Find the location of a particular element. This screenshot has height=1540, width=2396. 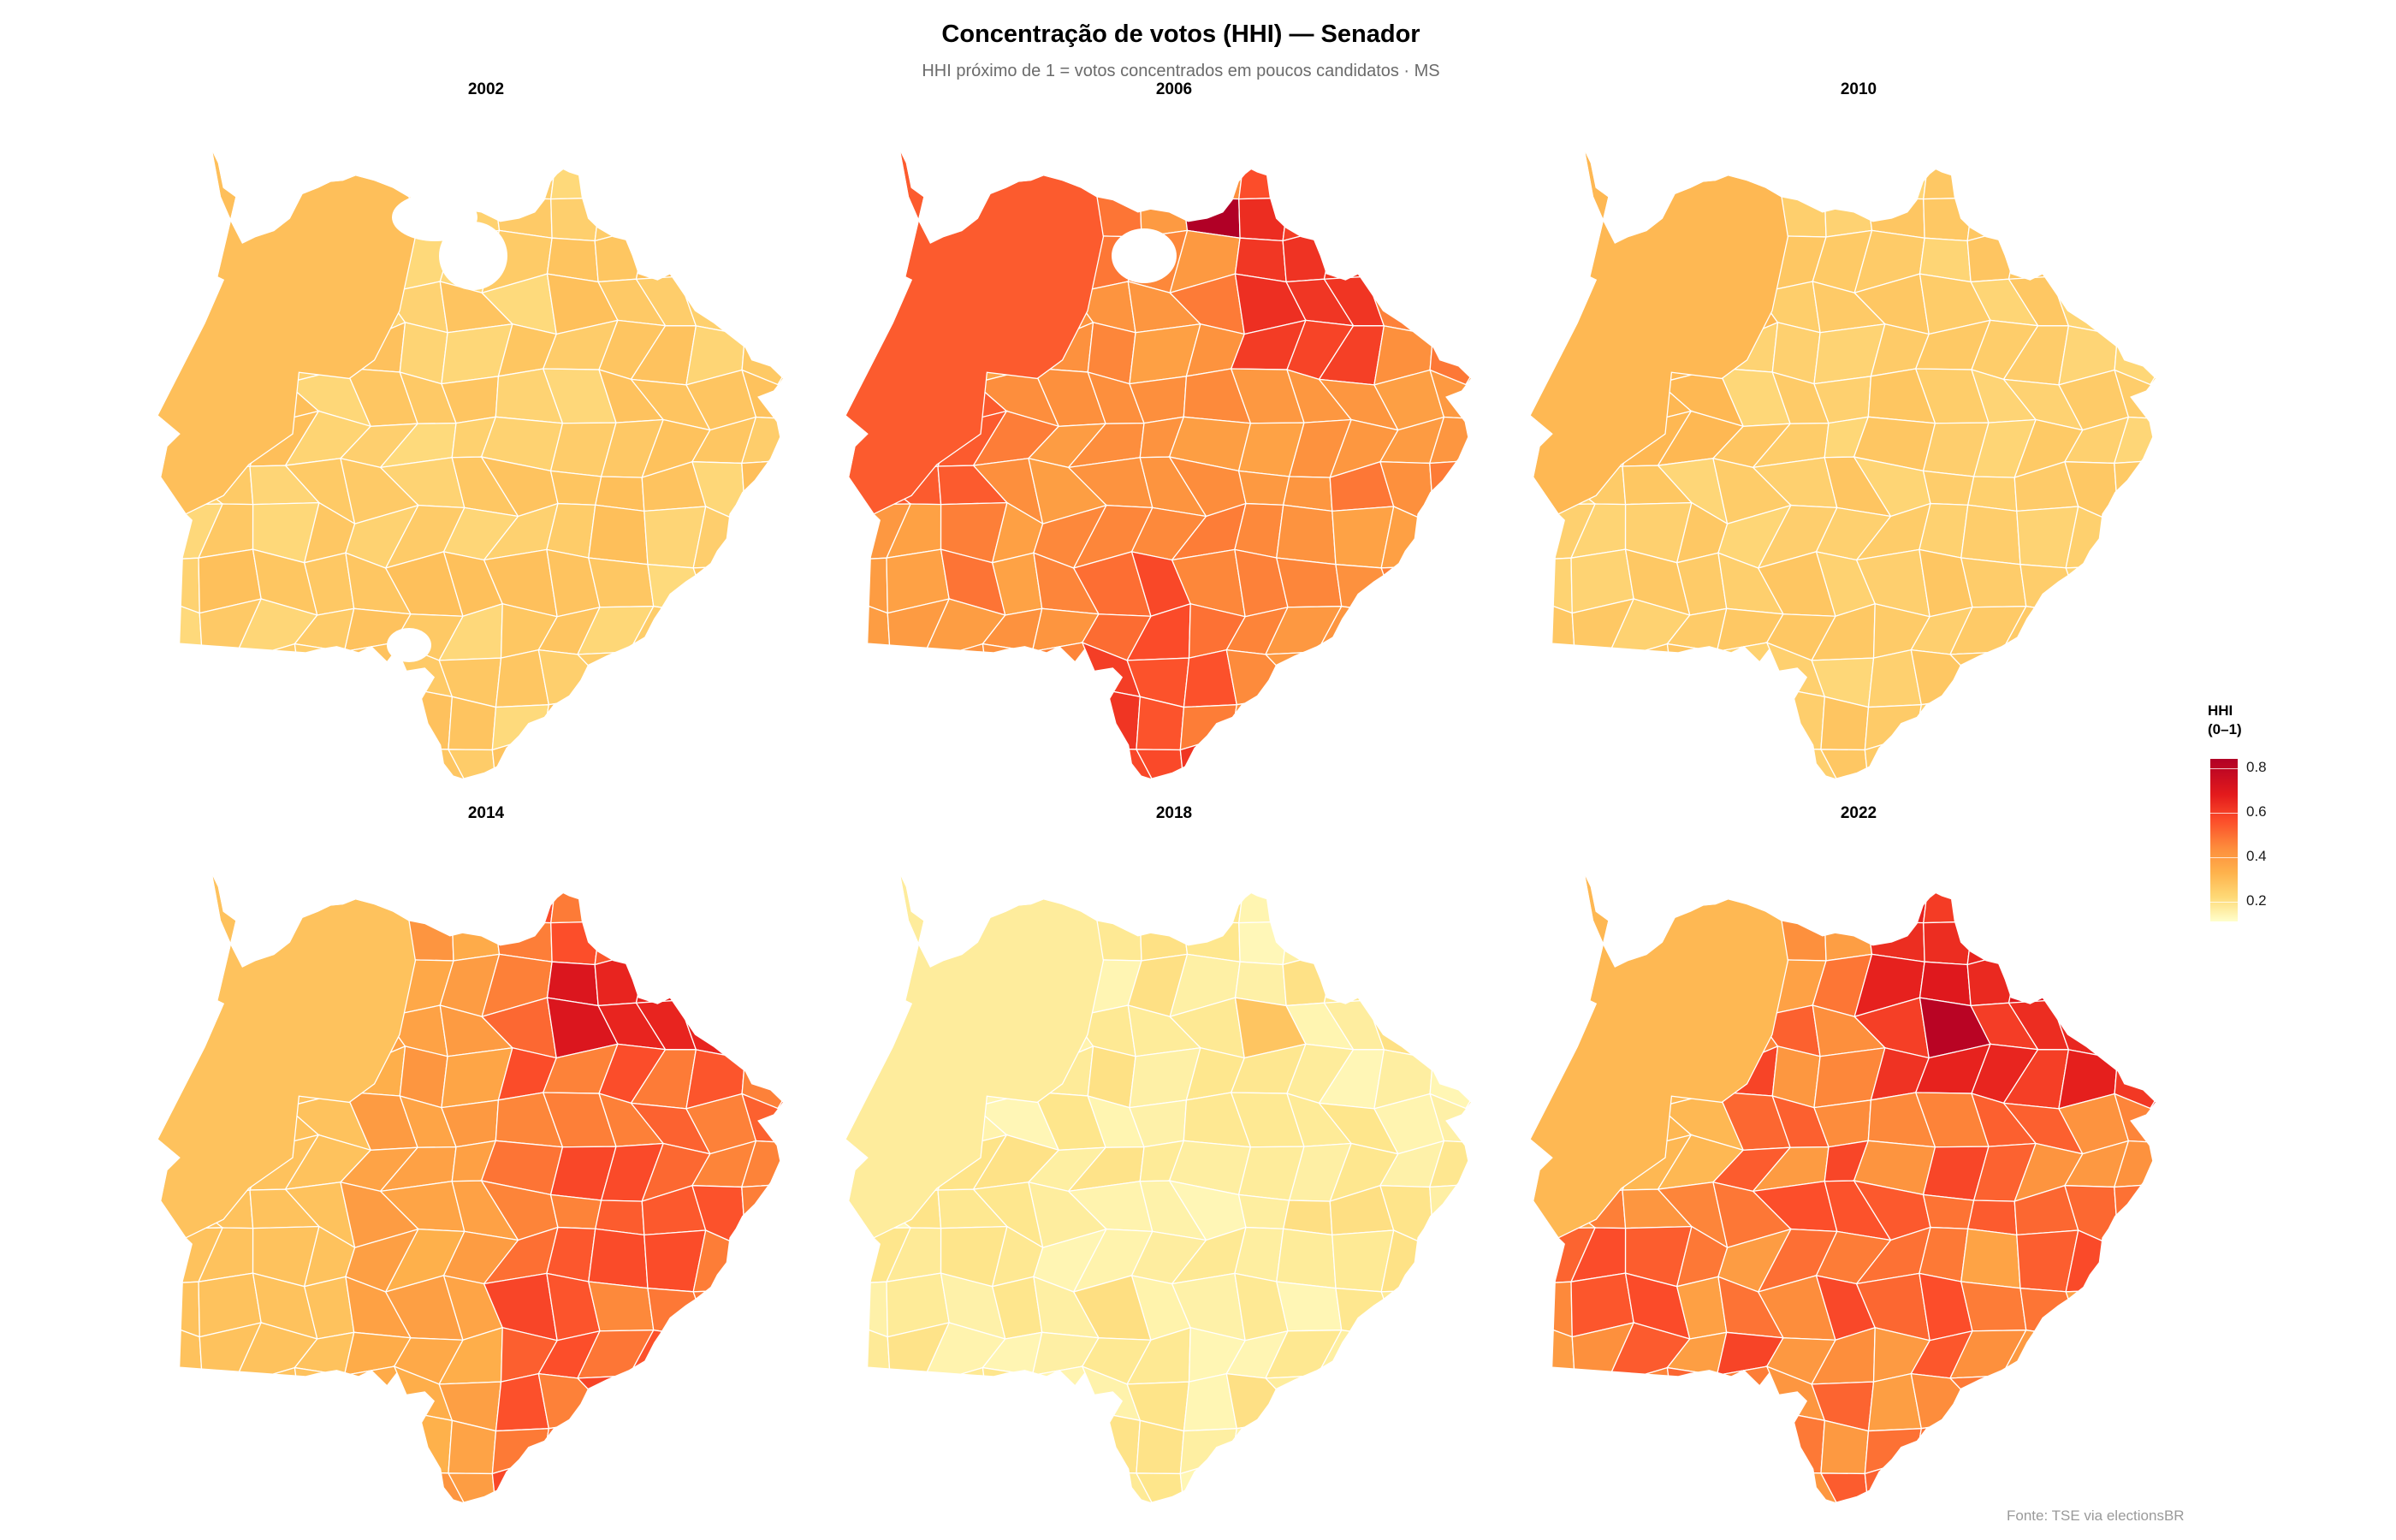

legend-tick-mark is located at coordinates (2224, 768).